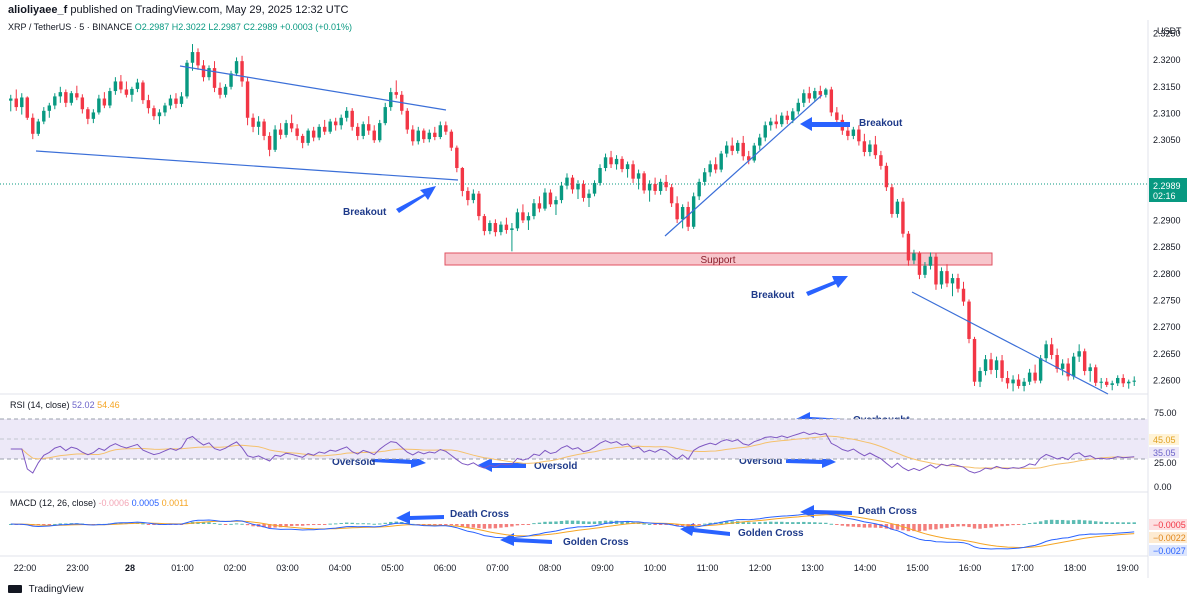  I want to click on symbol-name: XRP / TetherUS · 5 · BINANCE, so click(70, 27).